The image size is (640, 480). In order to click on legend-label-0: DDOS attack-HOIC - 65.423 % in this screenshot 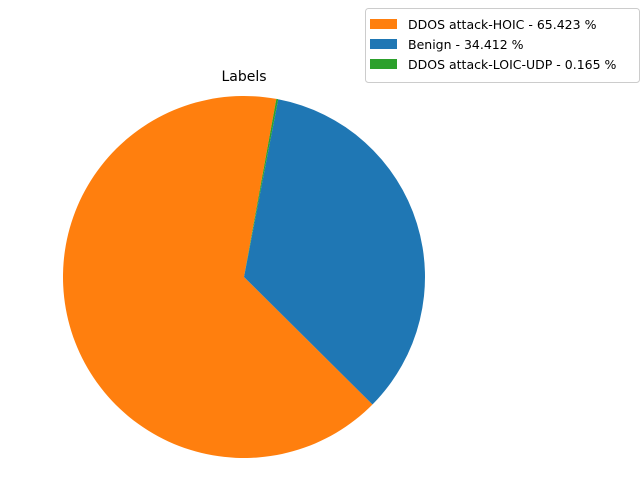, I will do `click(502, 24)`.